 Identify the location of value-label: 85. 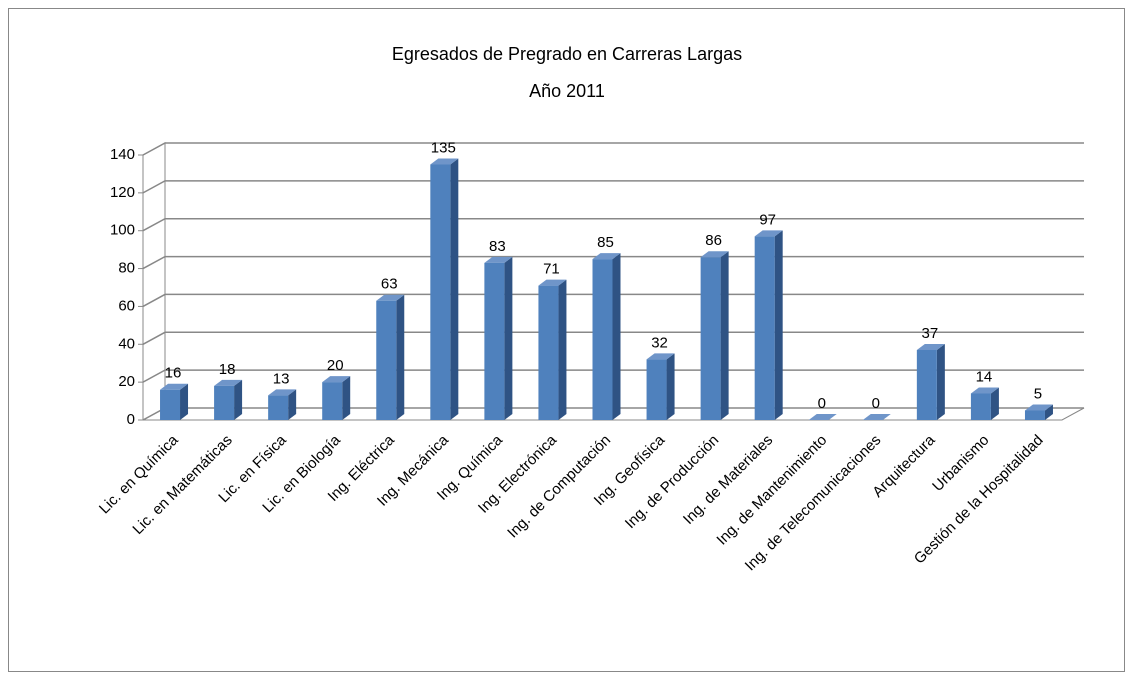
(605, 242).